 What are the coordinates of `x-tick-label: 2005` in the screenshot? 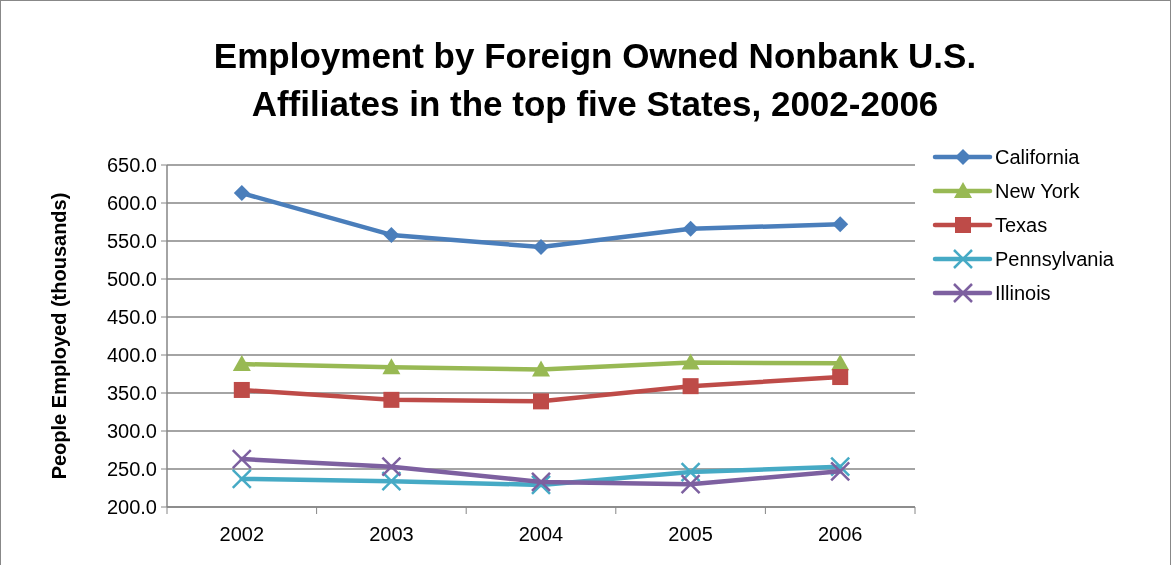 It's located at (690, 534).